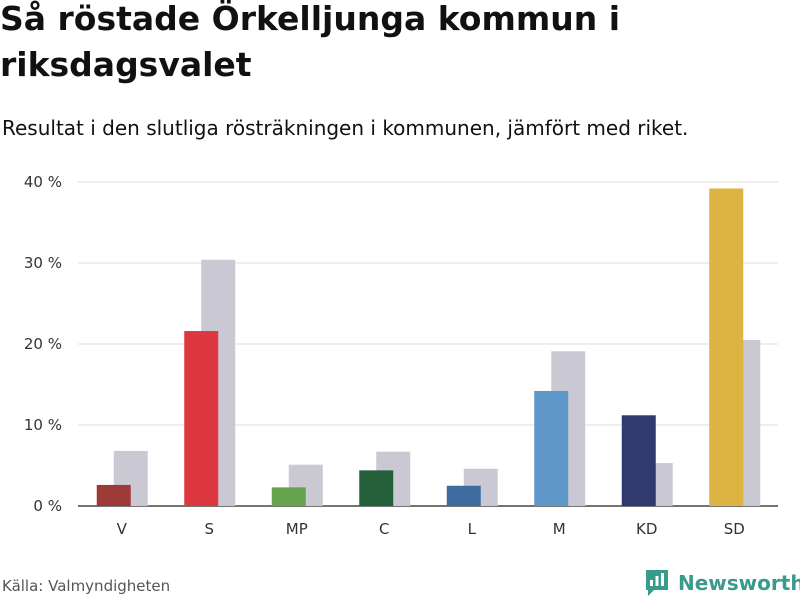  Describe the element at coordinates (47, 506) in the screenshot. I see `y-tick-label: 0 %` at that location.